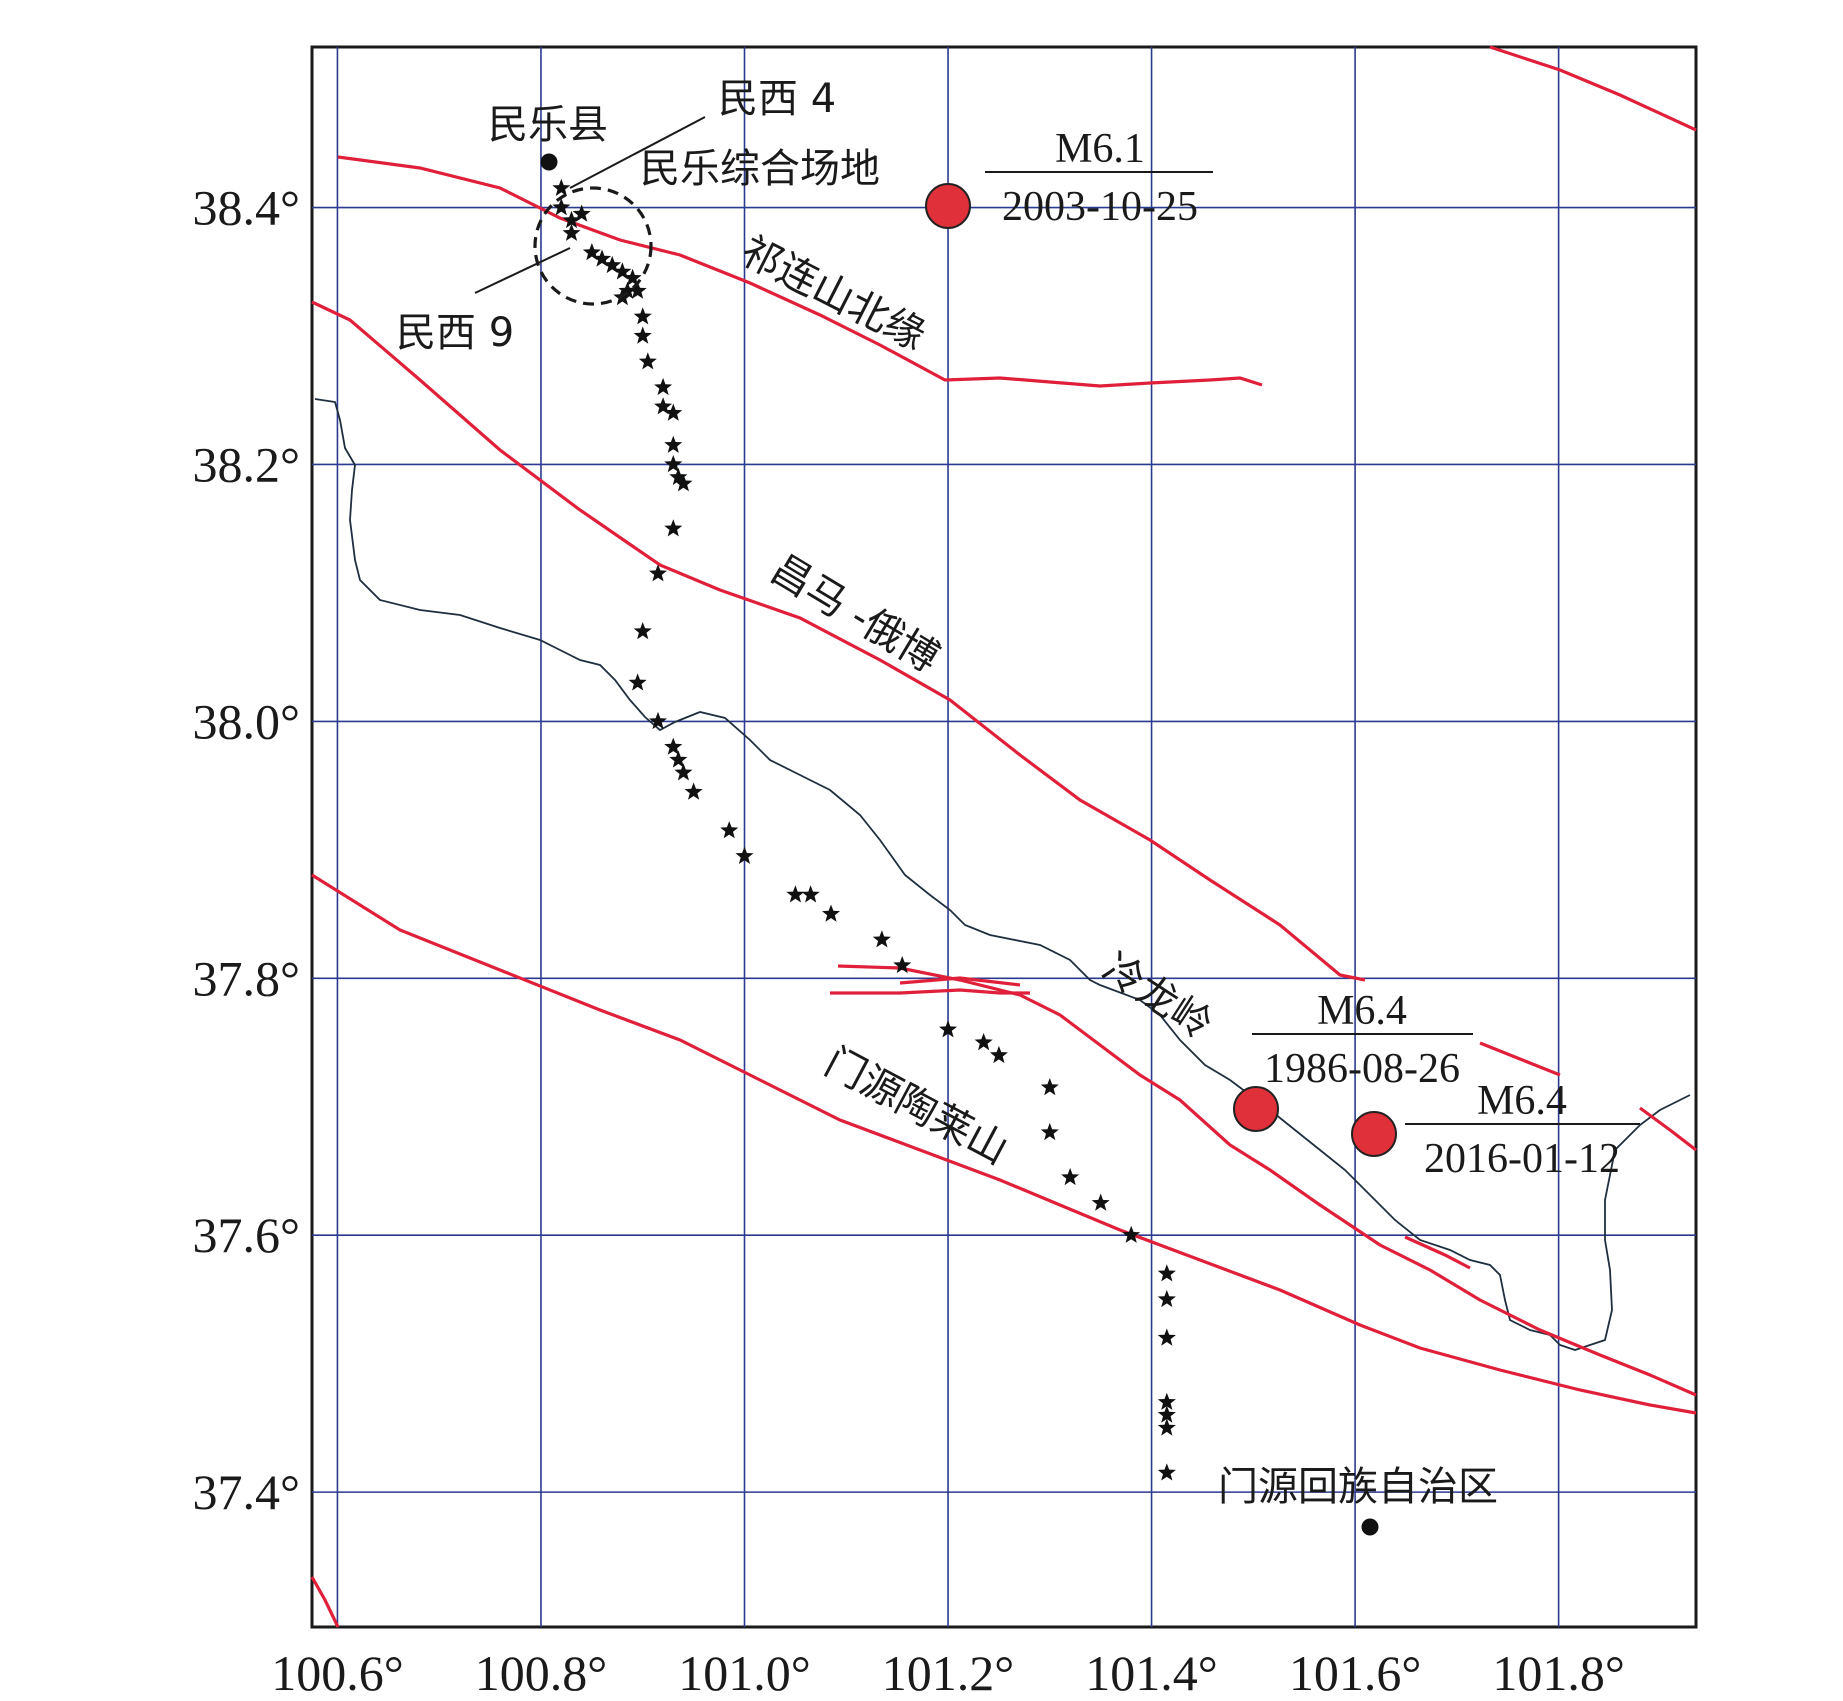 This screenshot has width=1843, height=1701. What do you see at coordinates (1437, 1252) in the screenshot?
I see `fault-segment-southeast` at bounding box center [1437, 1252].